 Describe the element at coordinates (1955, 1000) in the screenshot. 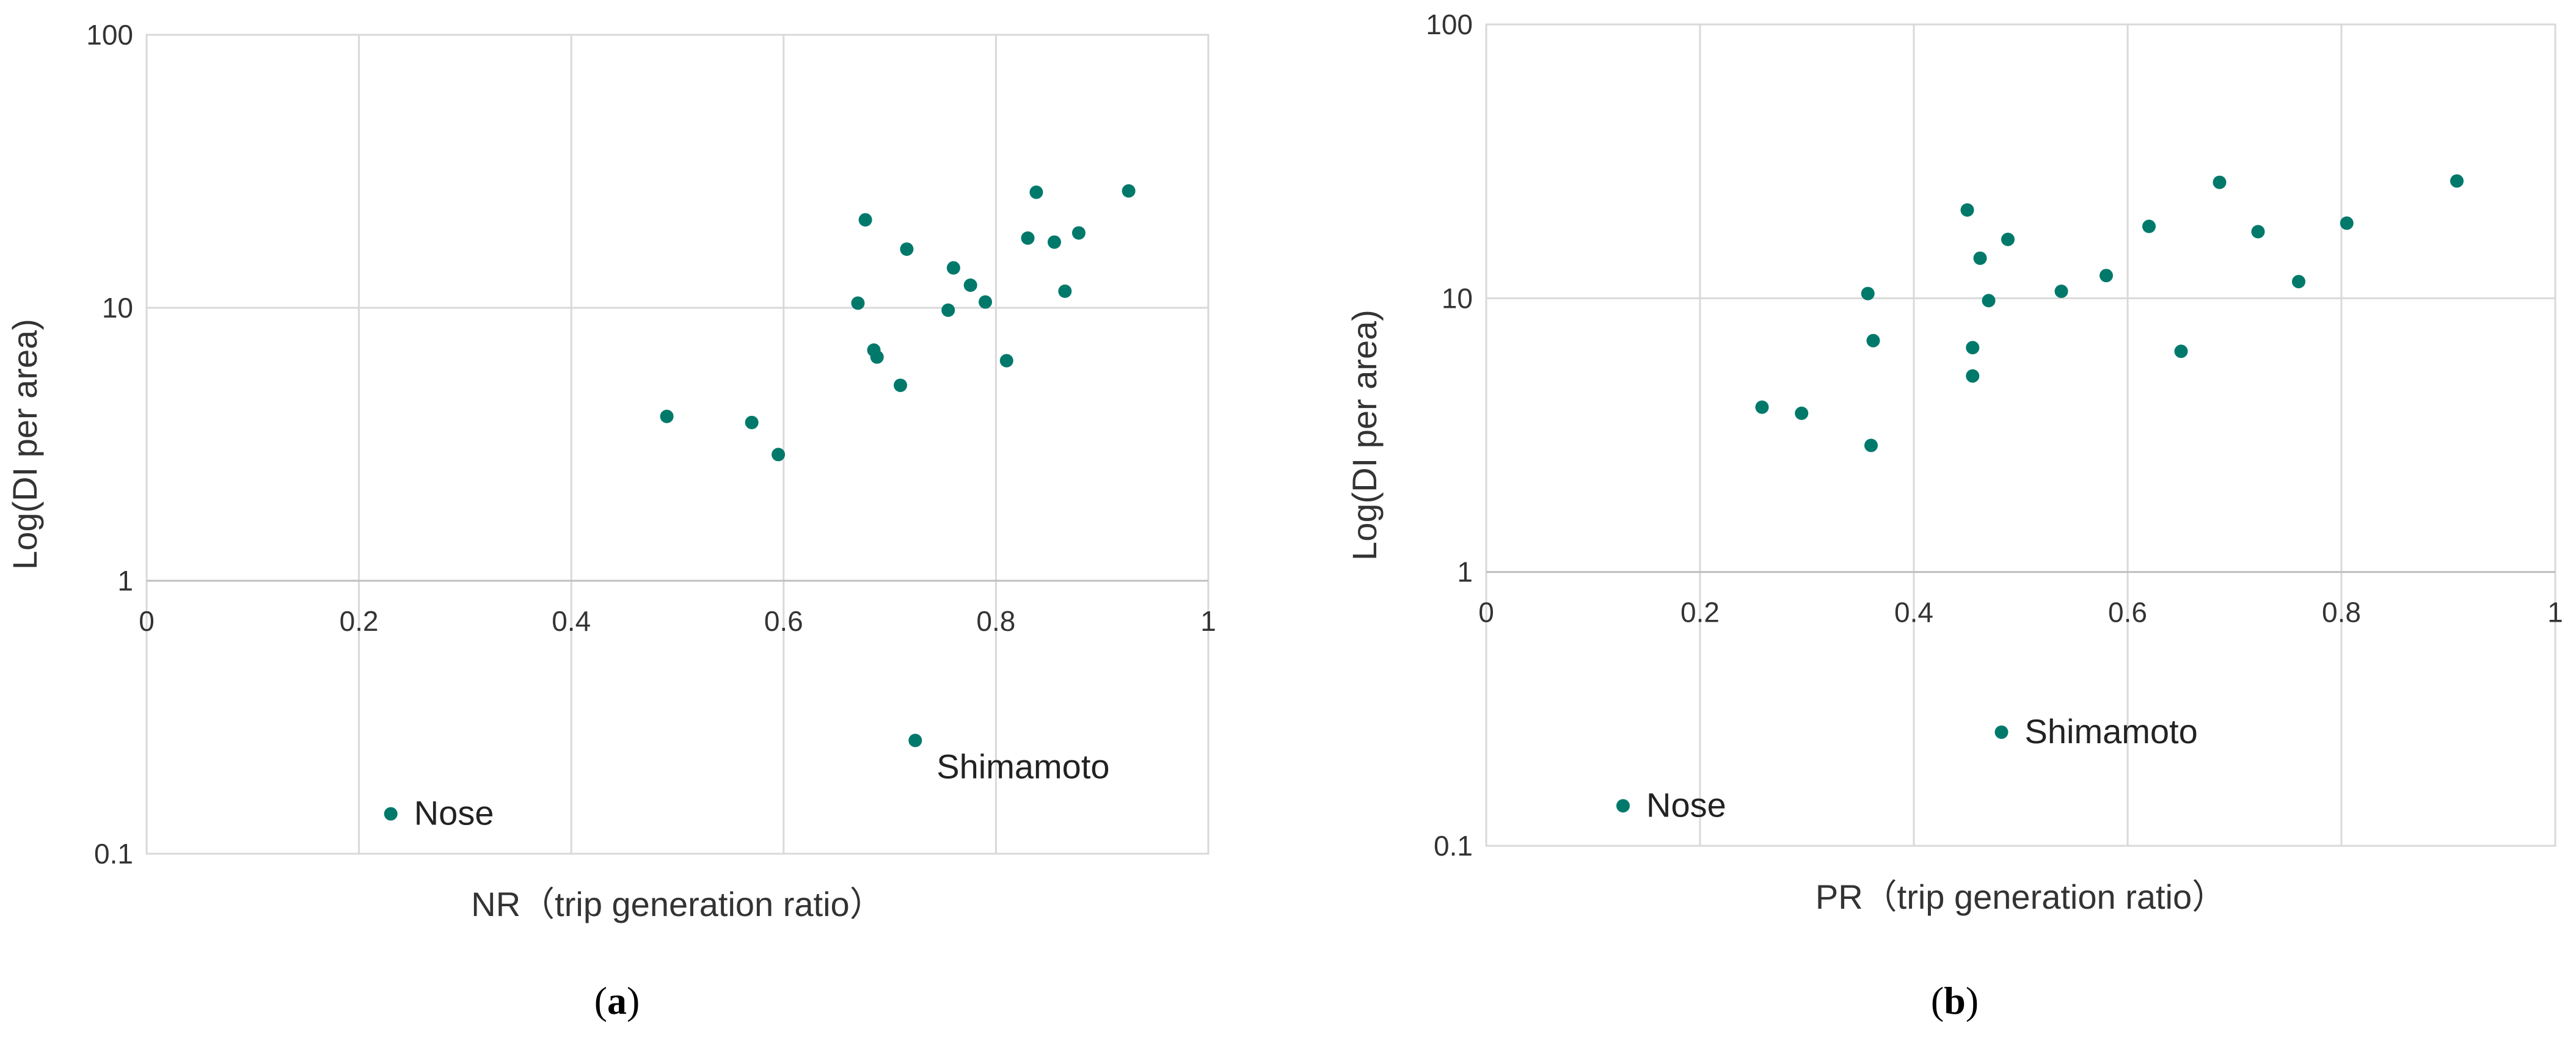

I see `panel-label: (b)` at that location.